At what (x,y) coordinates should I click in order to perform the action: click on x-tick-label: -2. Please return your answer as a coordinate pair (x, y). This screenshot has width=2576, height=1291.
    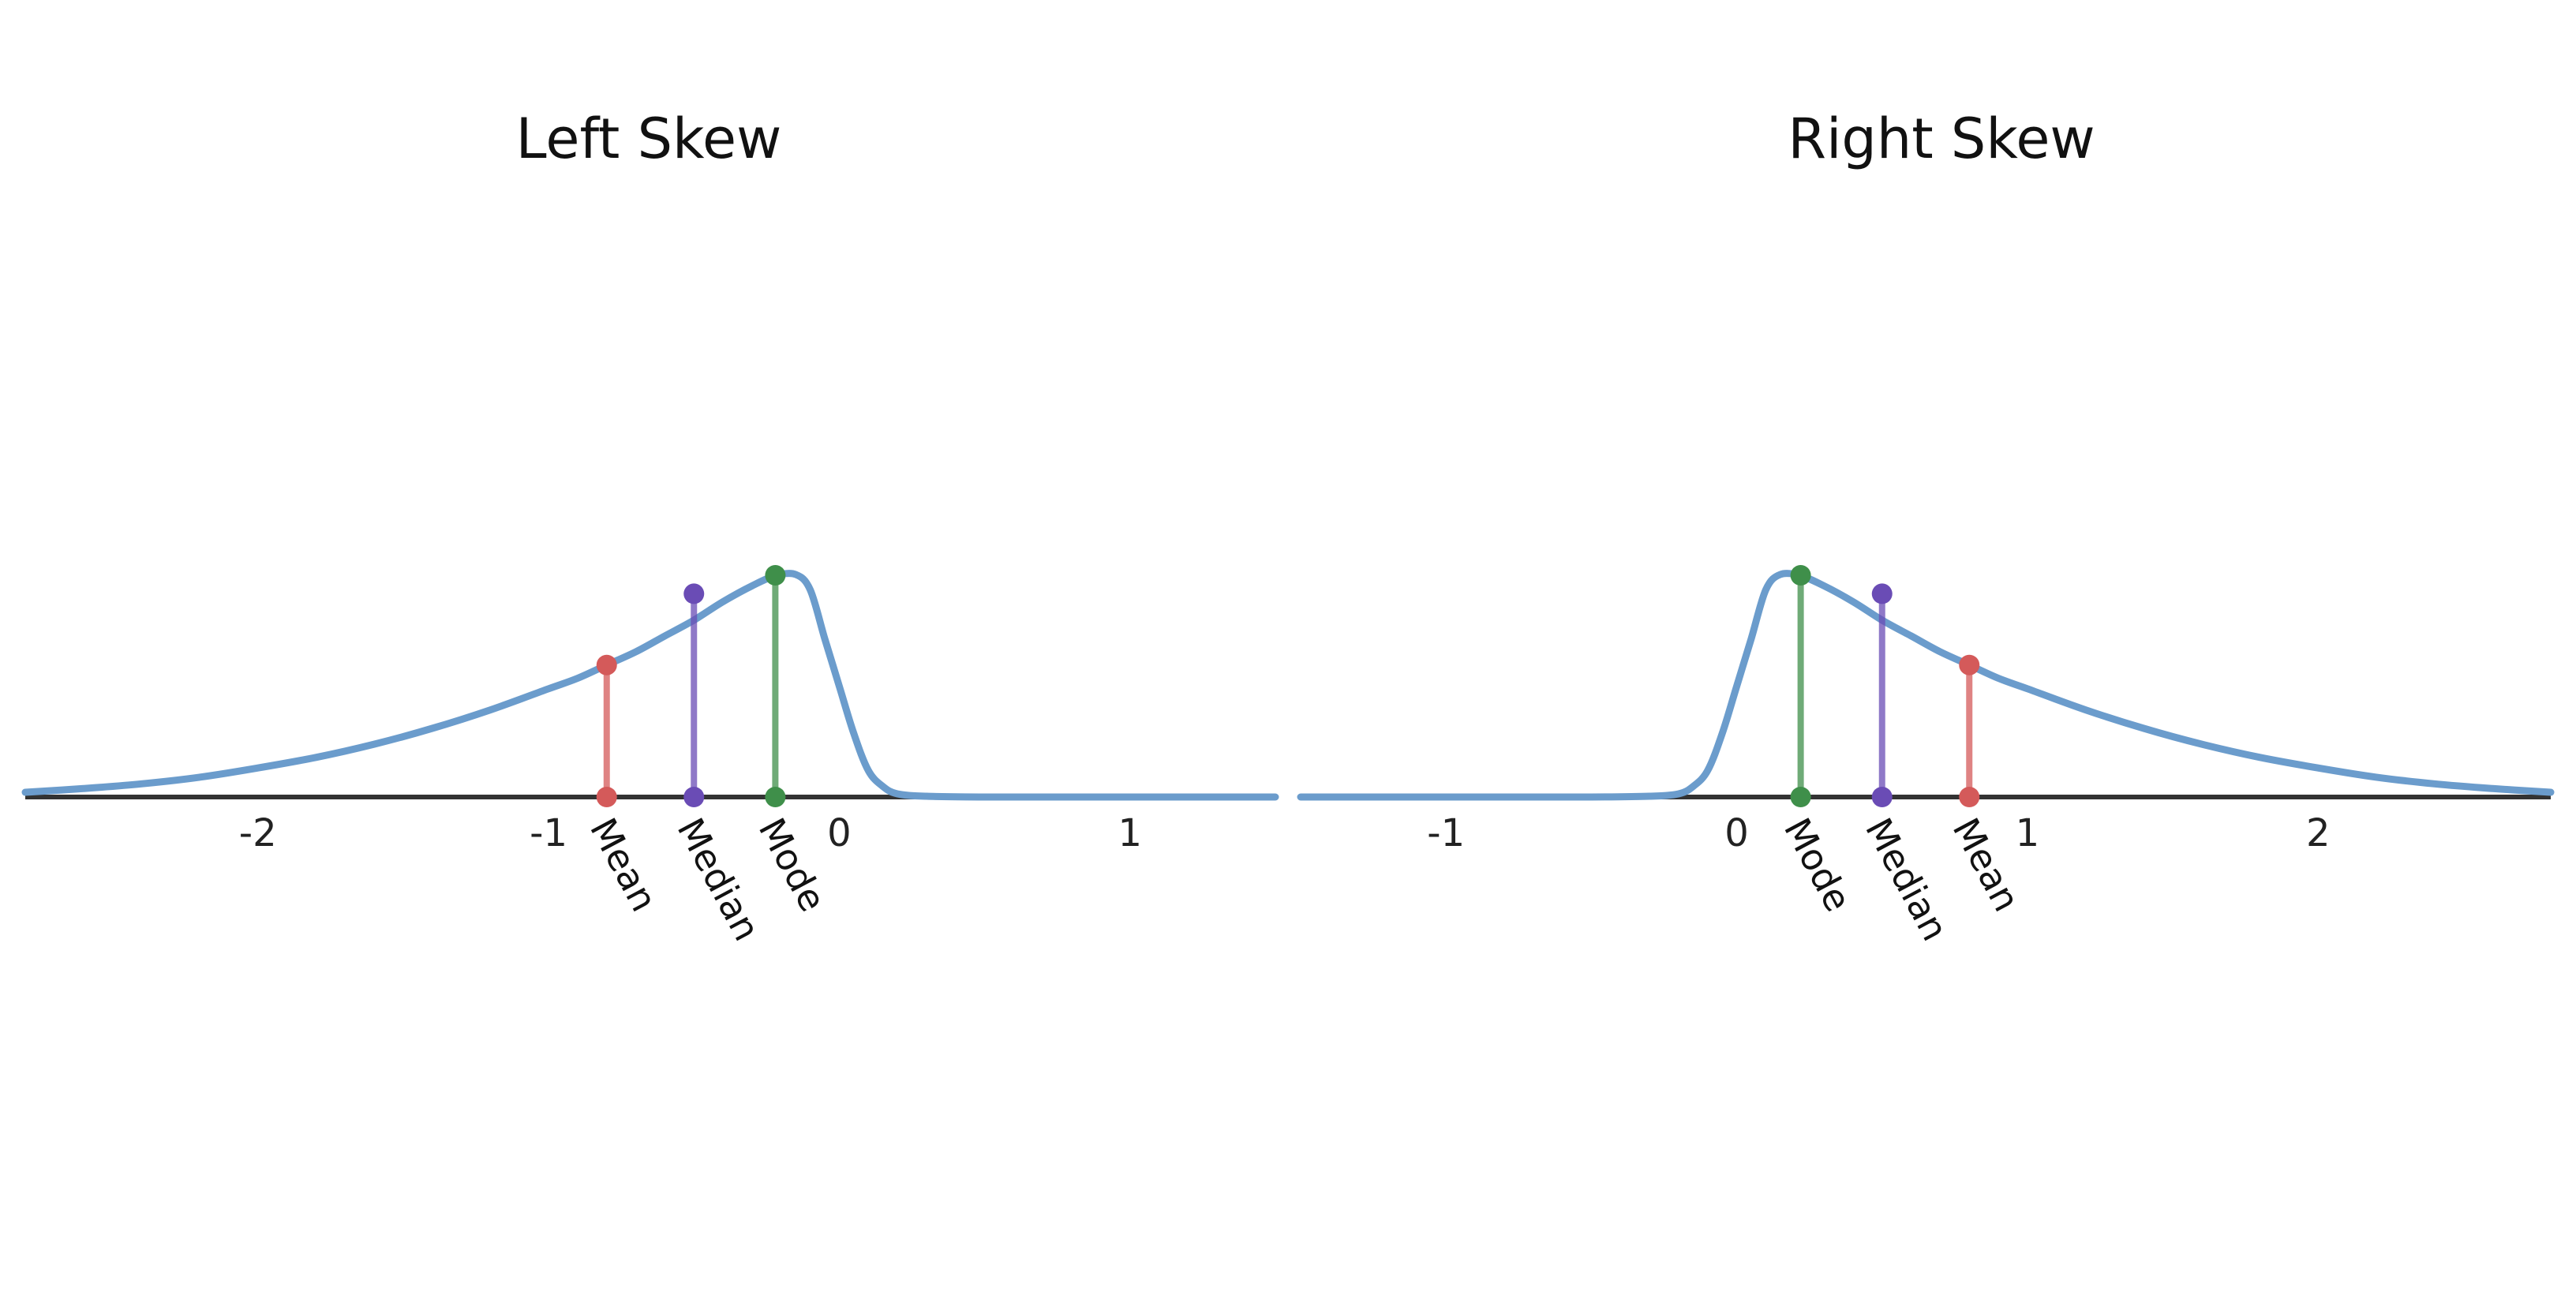
    Looking at the image, I should click on (258, 833).